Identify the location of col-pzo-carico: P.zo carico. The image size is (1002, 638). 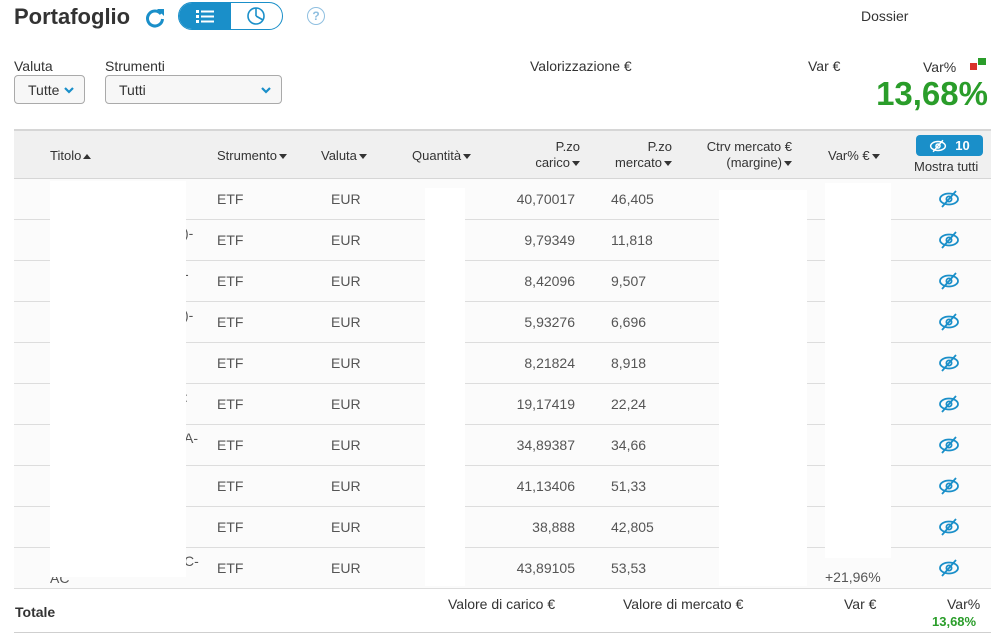
(557, 154).